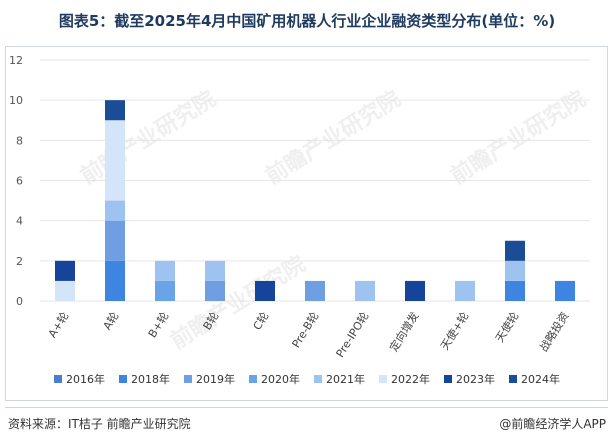 This screenshot has width=614, height=442. What do you see at coordinates (475, 379) in the screenshot?
I see `legend-label: 2023年` at bounding box center [475, 379].